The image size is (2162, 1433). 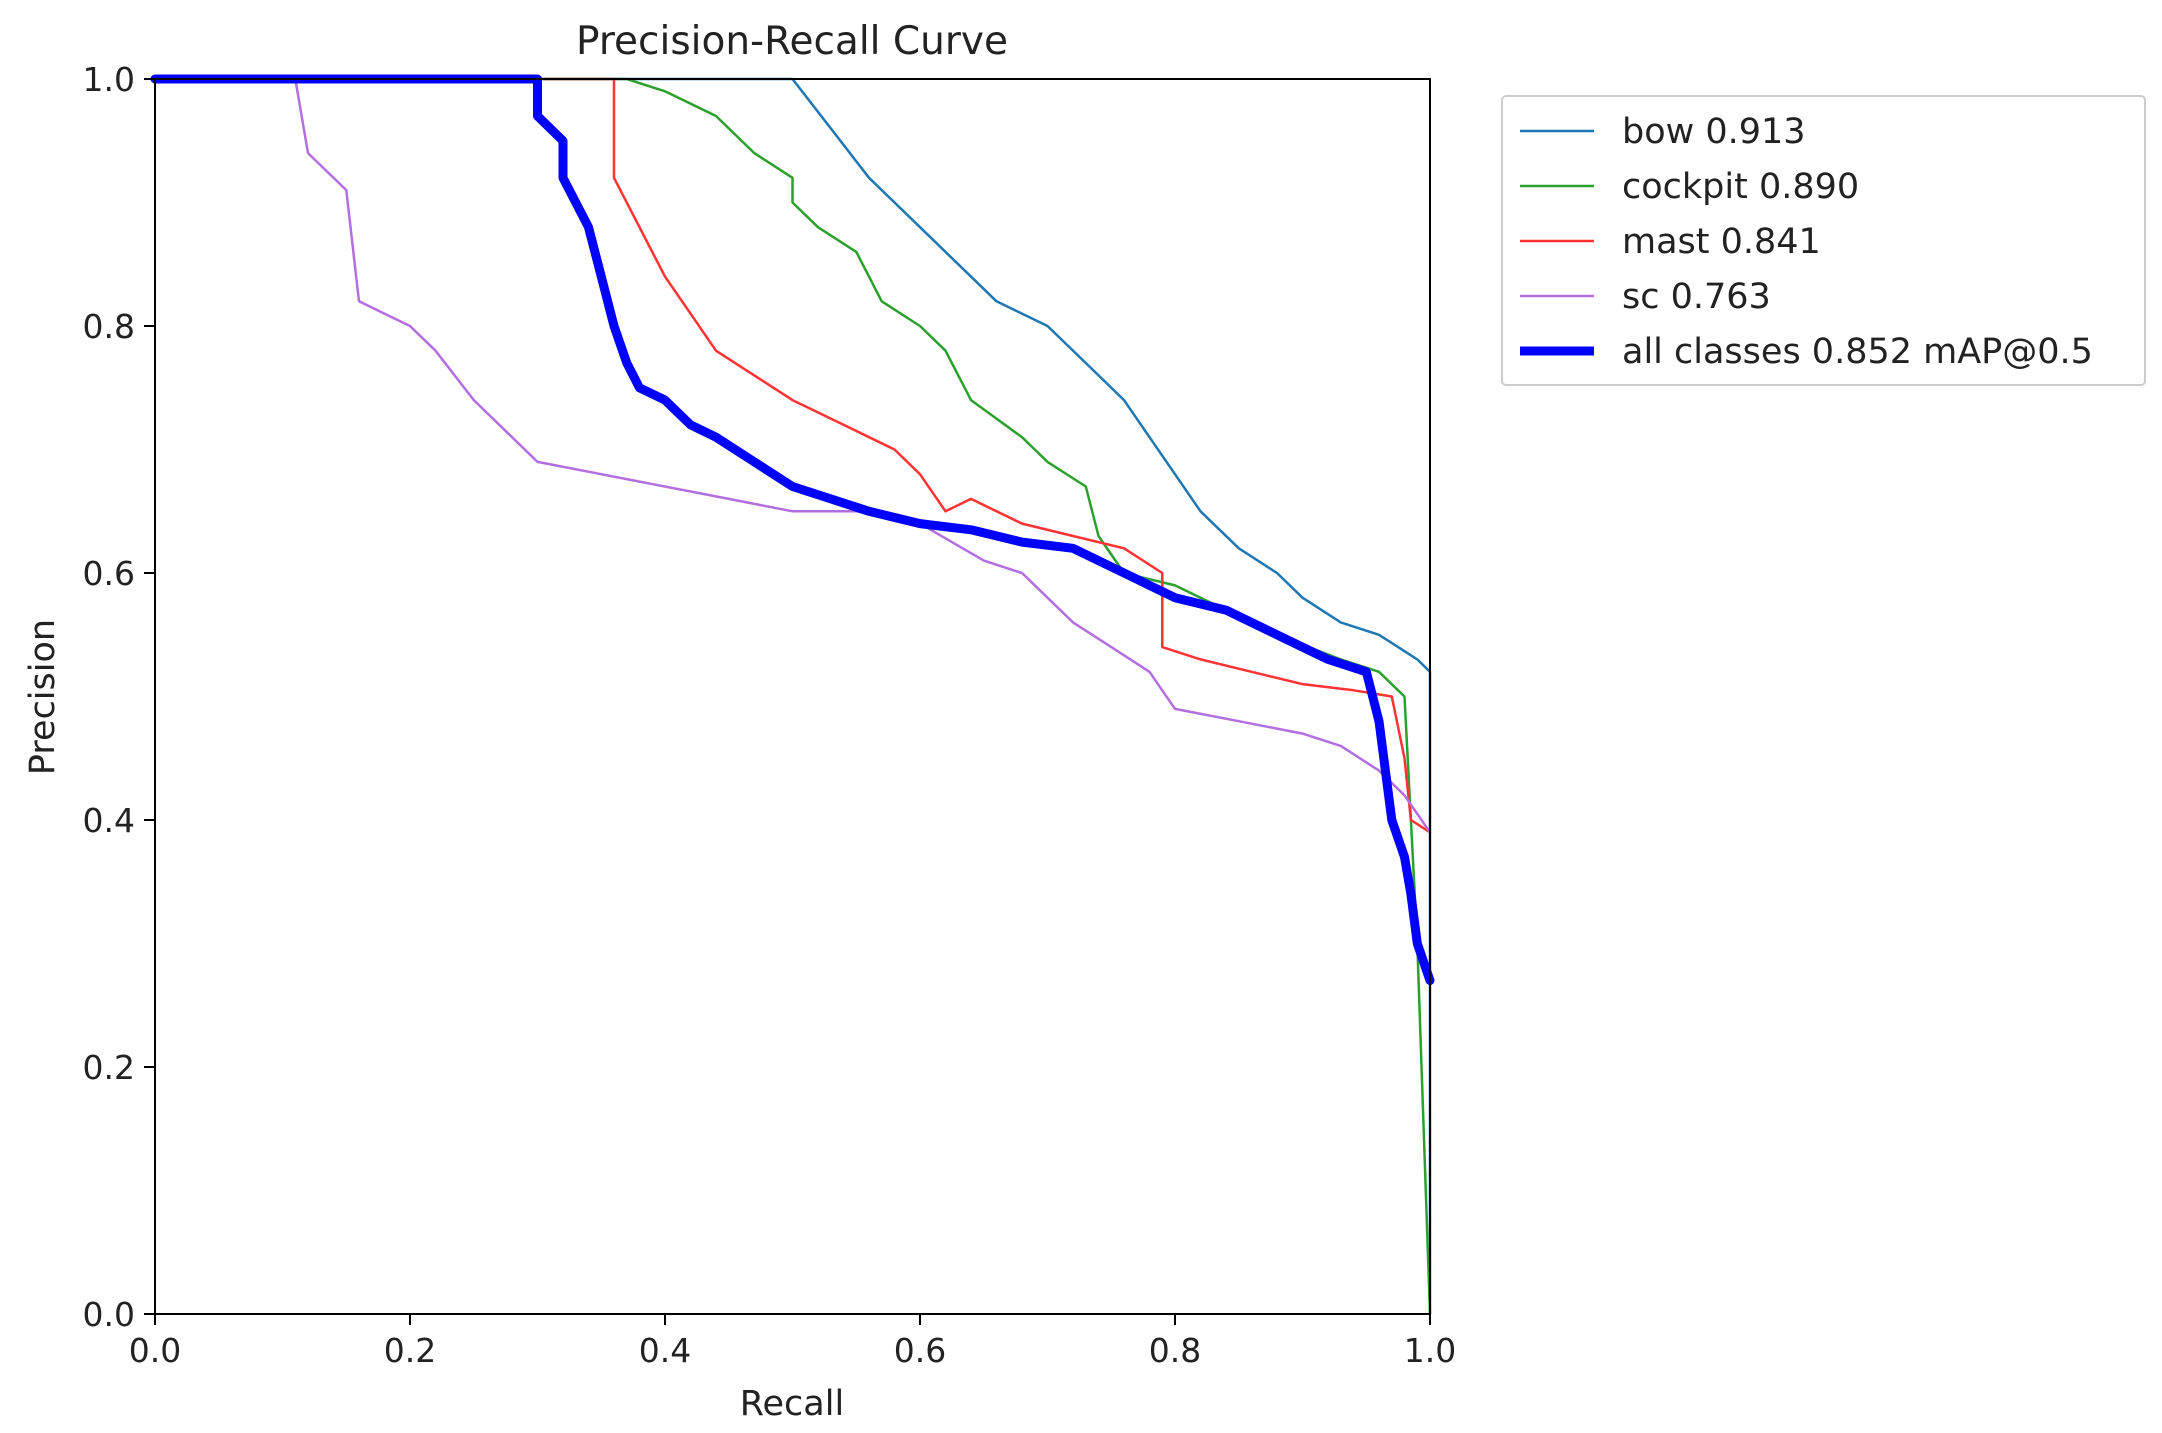 I want to click on x-tick-label: 0.0, so click(x=155, y=1350).